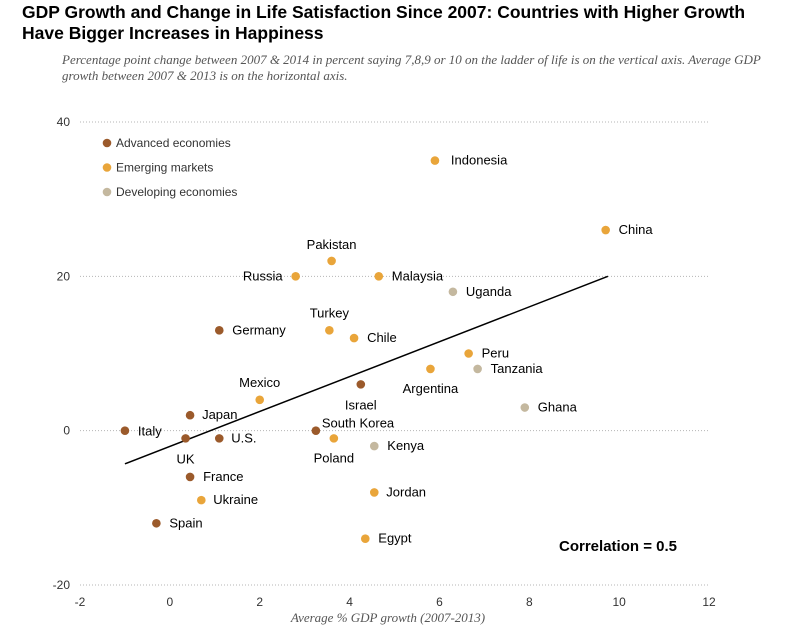 The image size is (800, 629). Describe the element at coordinates (62, 585) in the screenshot. I see `y-tick-label: -20` at that location.